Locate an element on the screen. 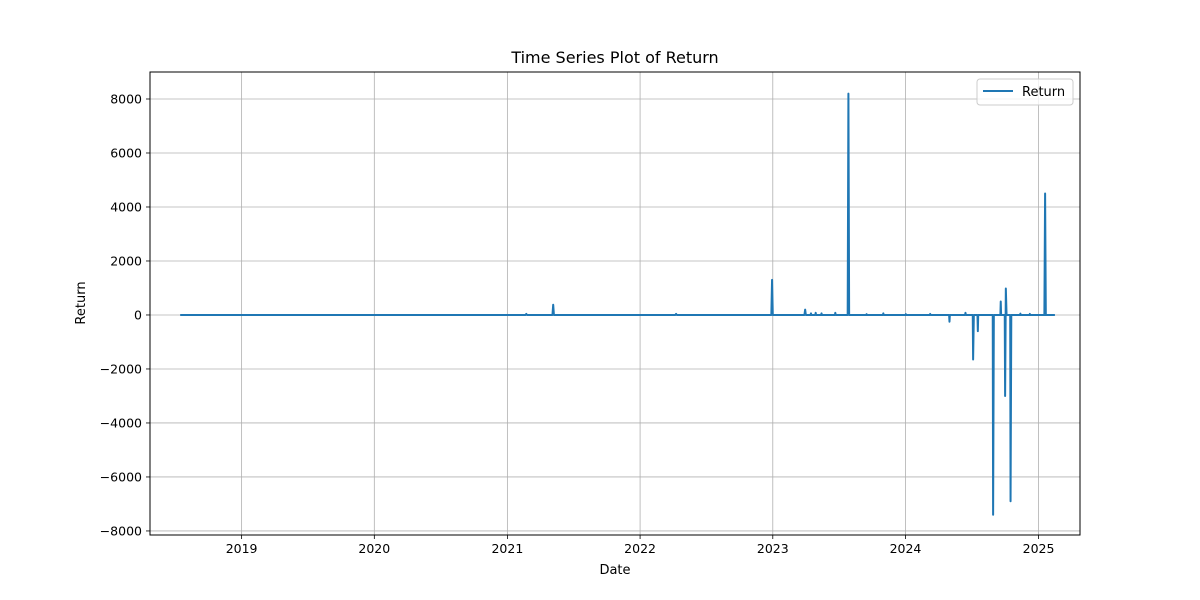 Image resolution: width=1200 pixels, height=600 pixels. legend-box is located at coordinates (1025, 92).